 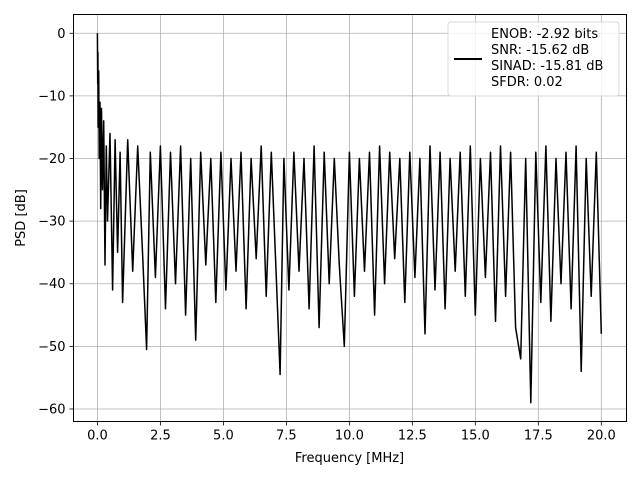 What do you see at coordinates (51, 284) in the screenshot?
I see `y-tick-label: −40` at bounding box center [51, 284].